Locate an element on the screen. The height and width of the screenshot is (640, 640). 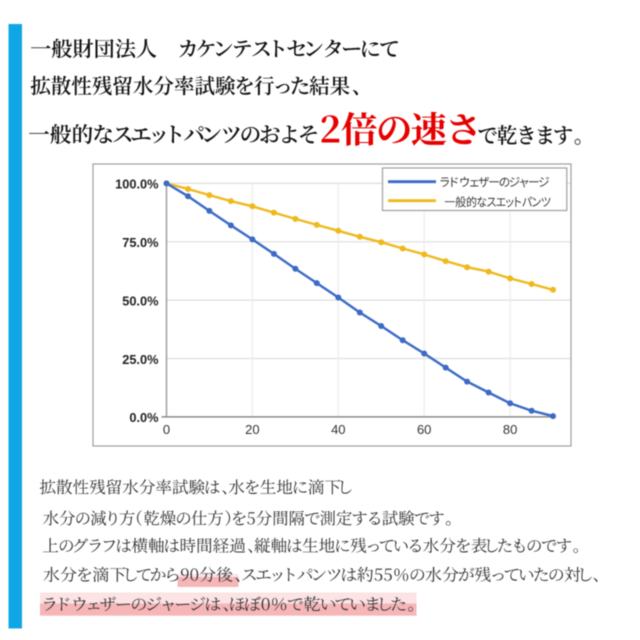
svg-text: 25.0% is located at coordinates (140, 359).